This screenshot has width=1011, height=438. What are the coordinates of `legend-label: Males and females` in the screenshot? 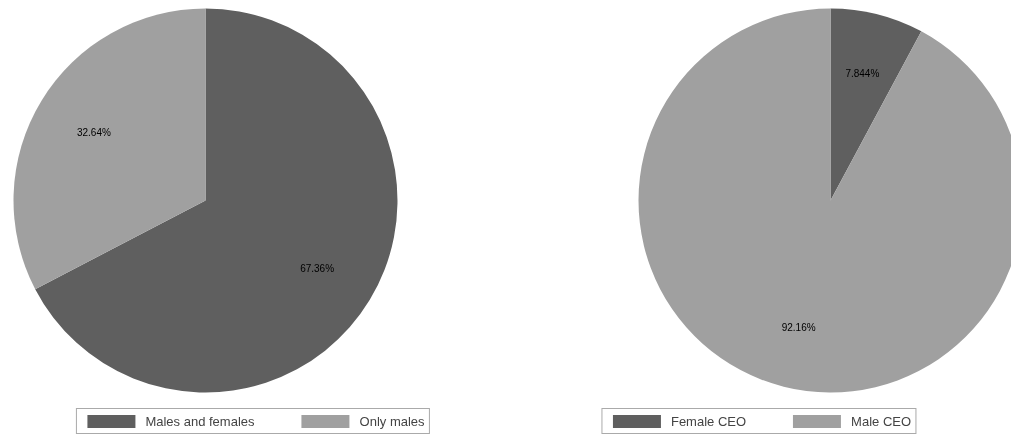 It's located at (200, 421).